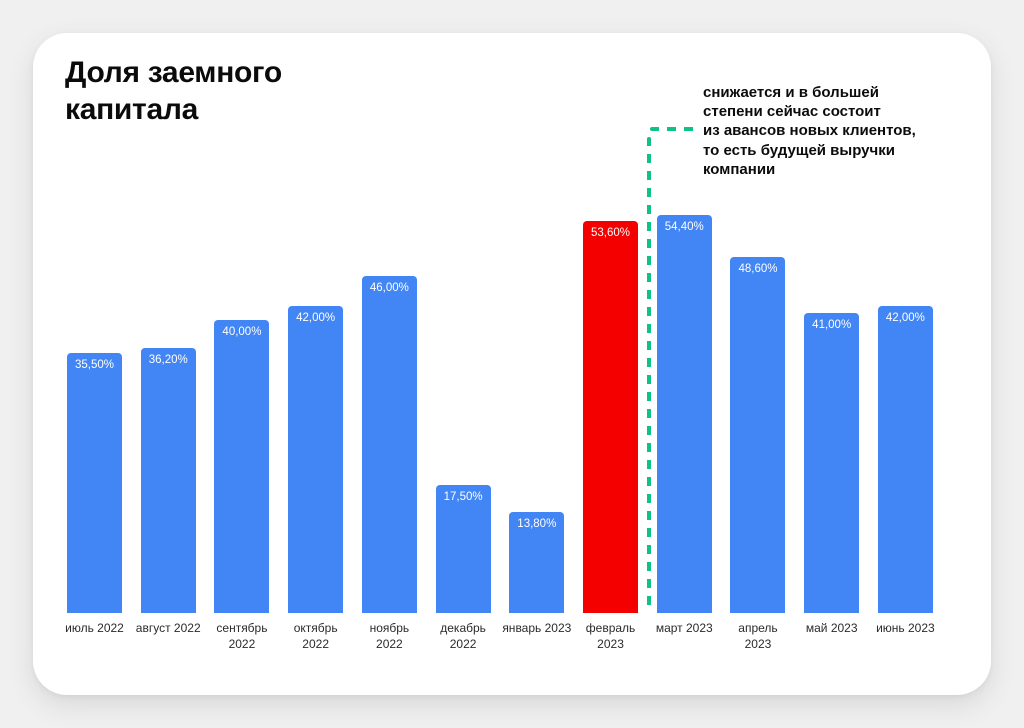  I want to click on plot-cell: 40,00%, so click(242, 404).